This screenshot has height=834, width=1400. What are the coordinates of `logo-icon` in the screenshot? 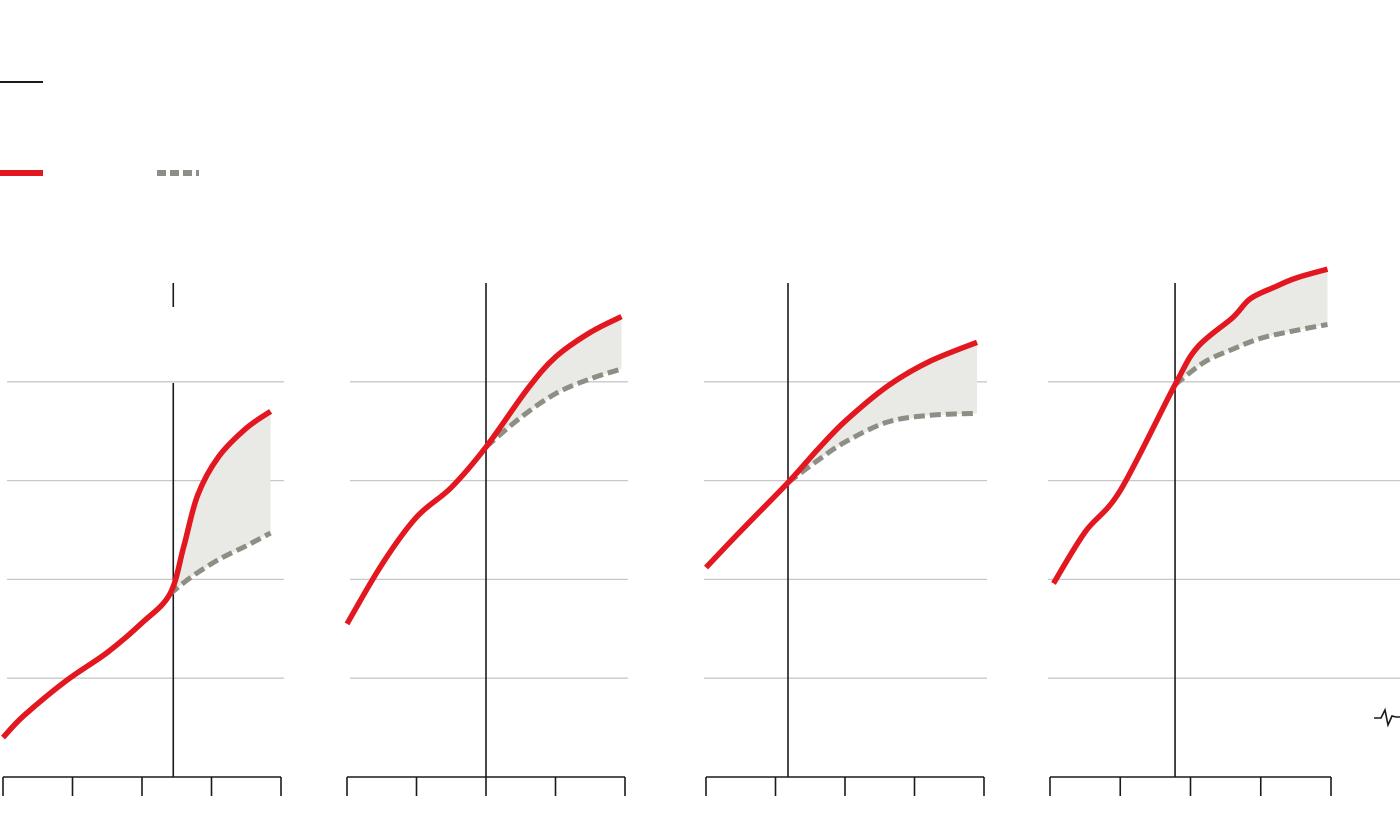 It's located at (1387, 717).